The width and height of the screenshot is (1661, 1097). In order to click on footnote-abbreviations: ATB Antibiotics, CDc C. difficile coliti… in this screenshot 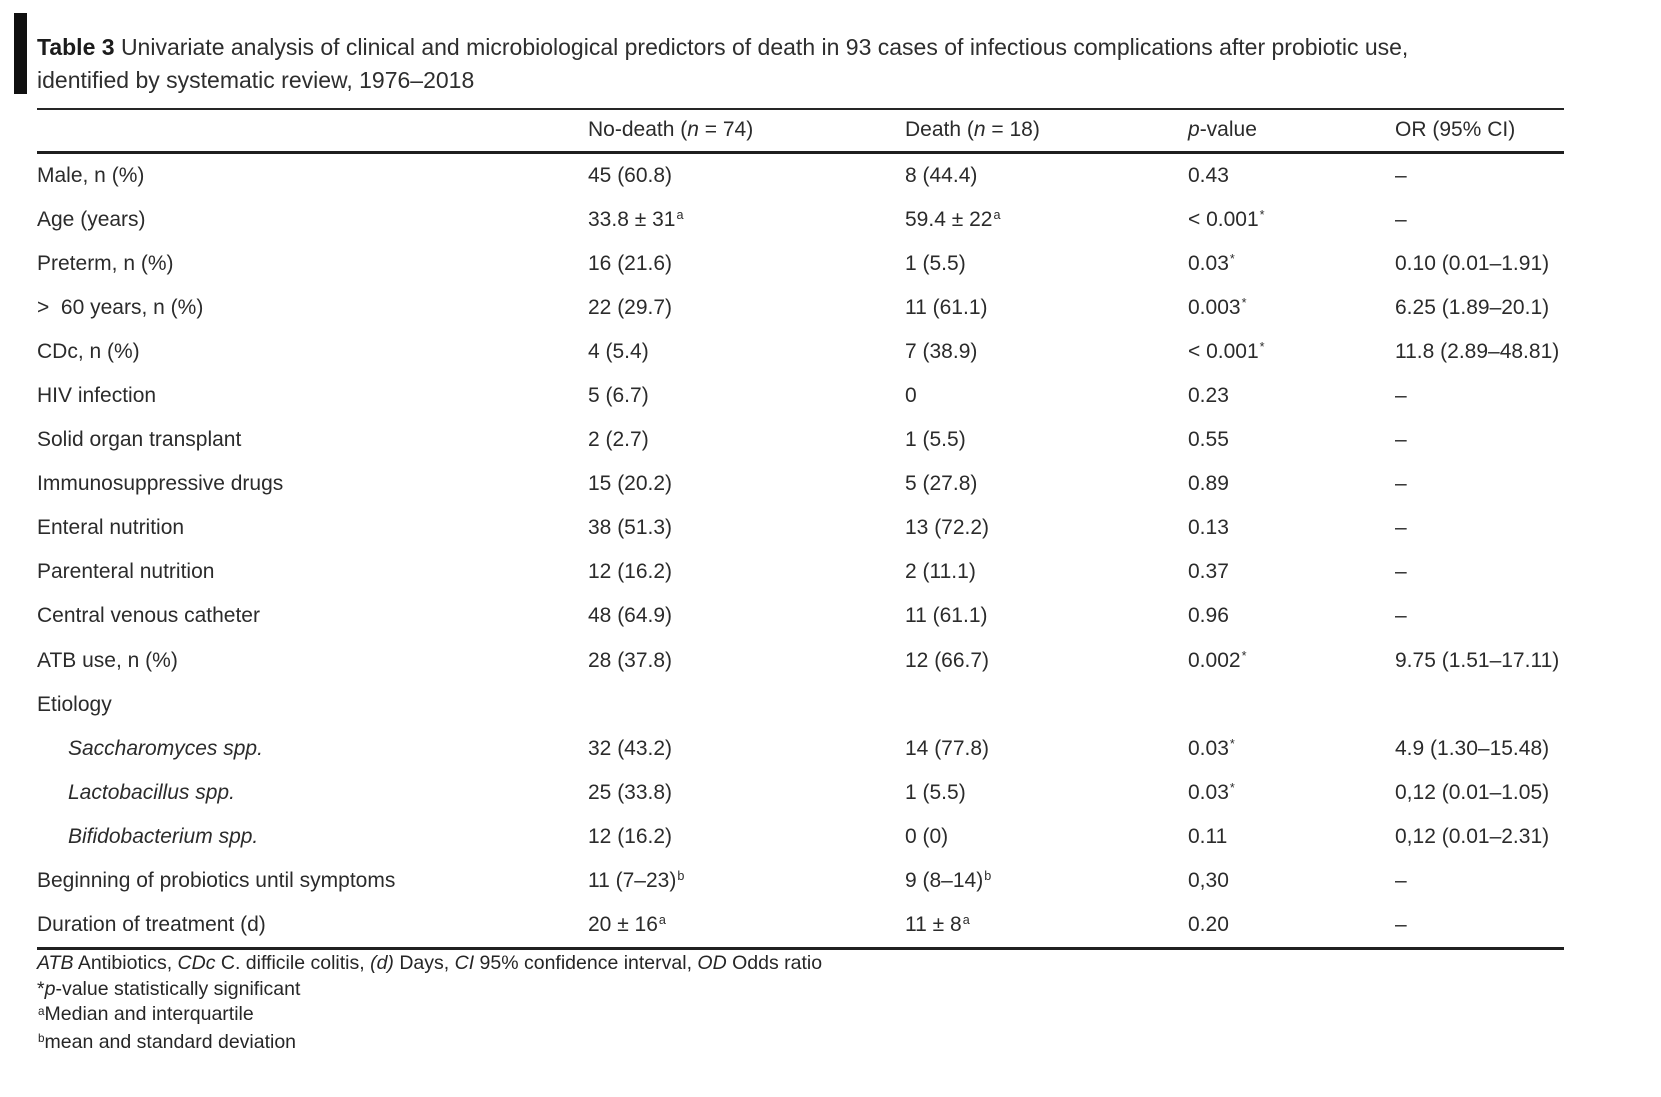, I will do `click(430, 963)`.